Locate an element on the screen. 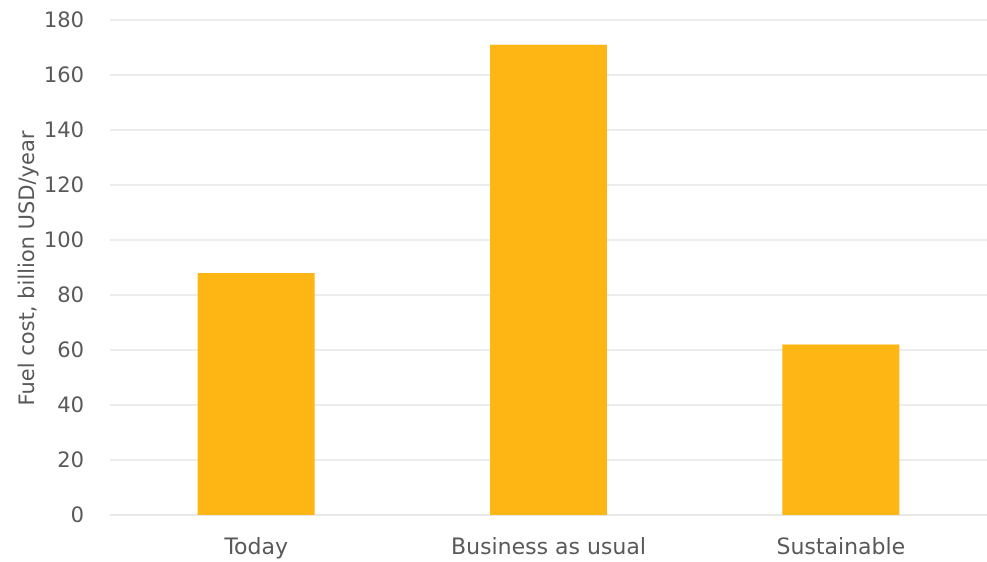 This screenshot has width=987, height=562. y-tick-label-120: 120 is located at coordinates (64, 185).